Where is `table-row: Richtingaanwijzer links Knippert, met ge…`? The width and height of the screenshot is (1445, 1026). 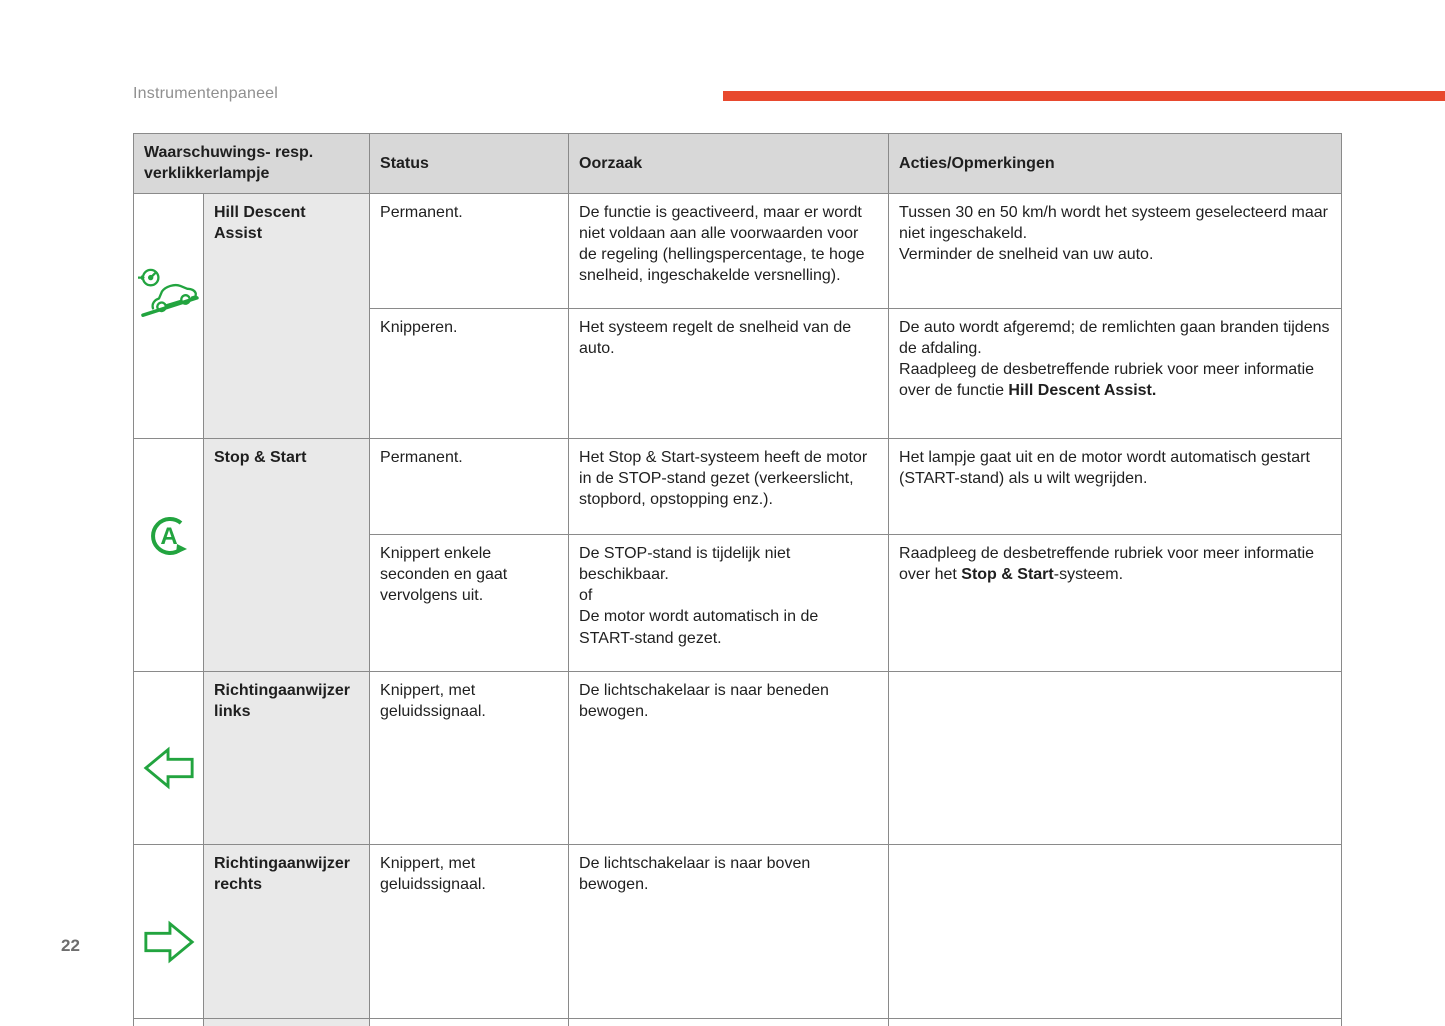
table-row: Richtingaanwijzer links Knippert, met ge… is located at coordinates (738, 758).